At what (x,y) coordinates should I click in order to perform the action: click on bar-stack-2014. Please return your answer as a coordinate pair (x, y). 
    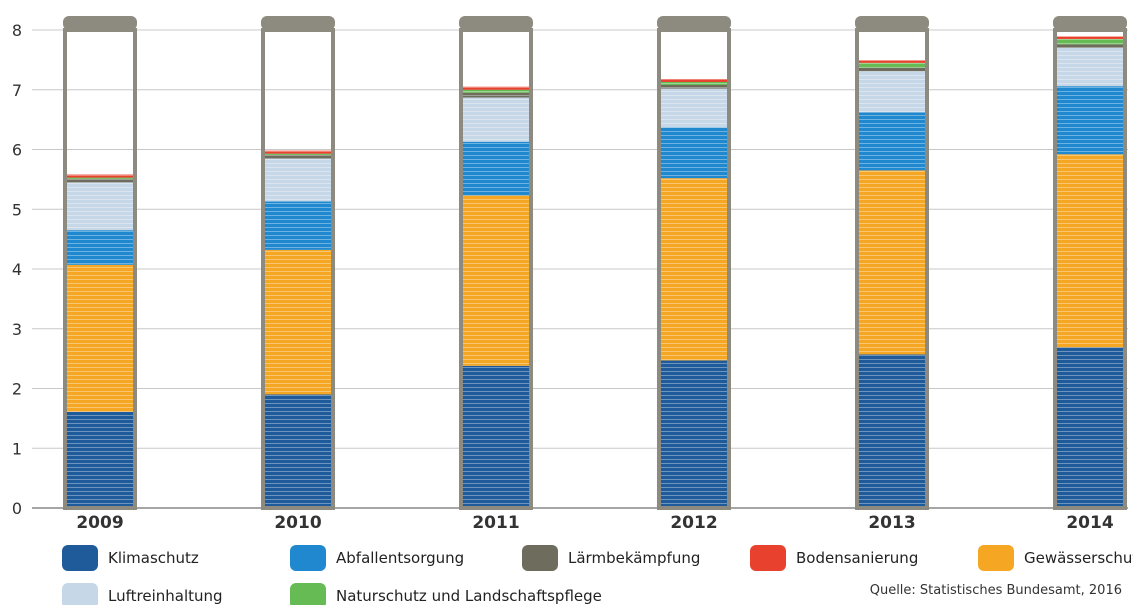
    Looking at the image, I should click on (1090, 263).